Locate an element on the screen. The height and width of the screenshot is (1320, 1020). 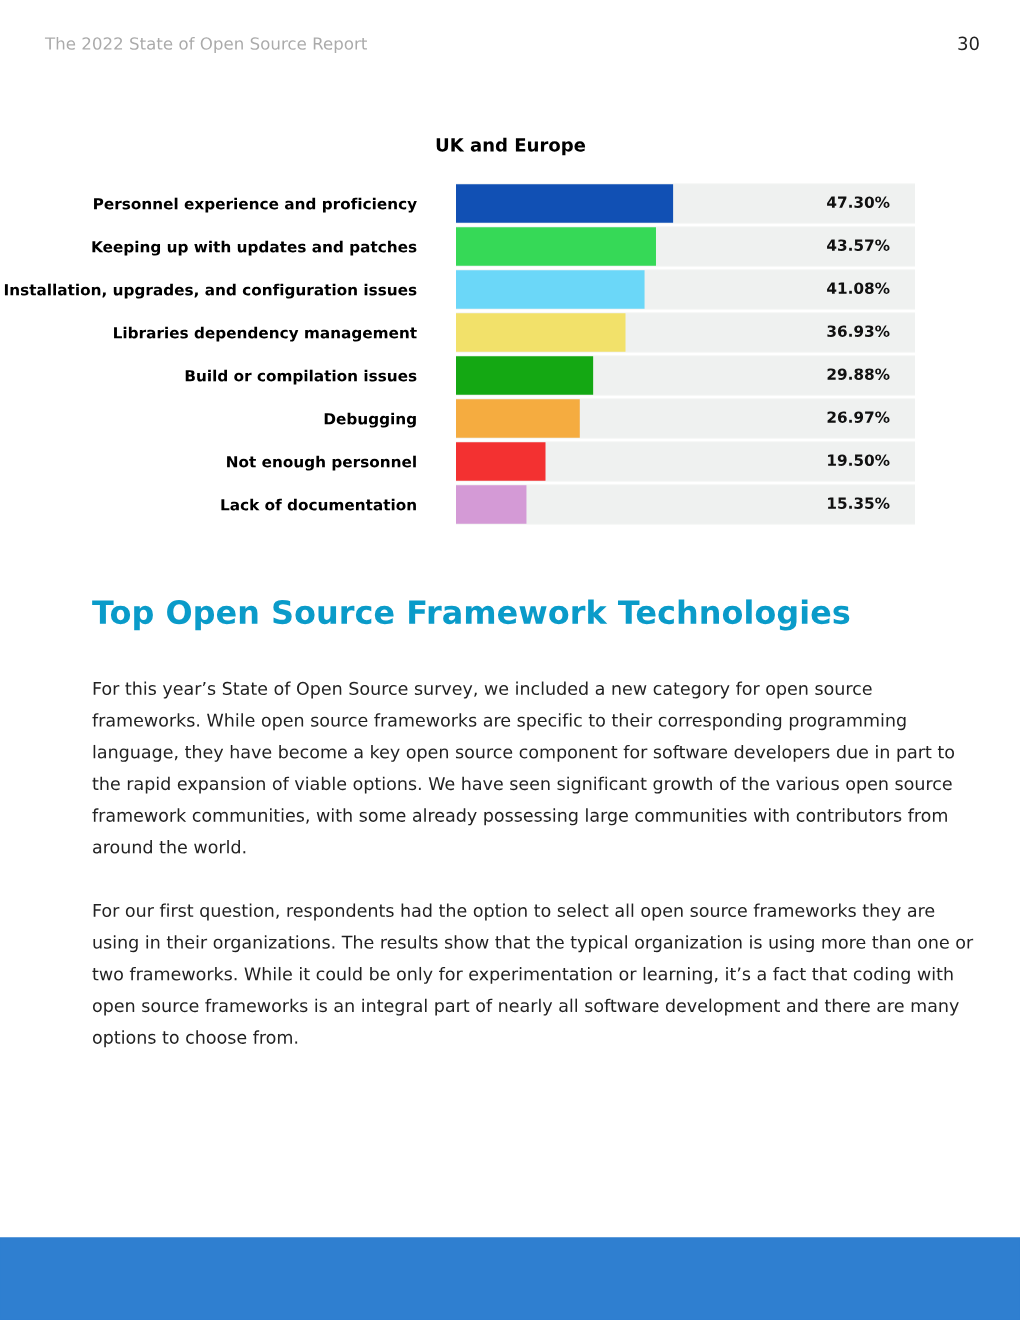
y-tick-label: Build or compilation issues is located at coordinates (301, 377).